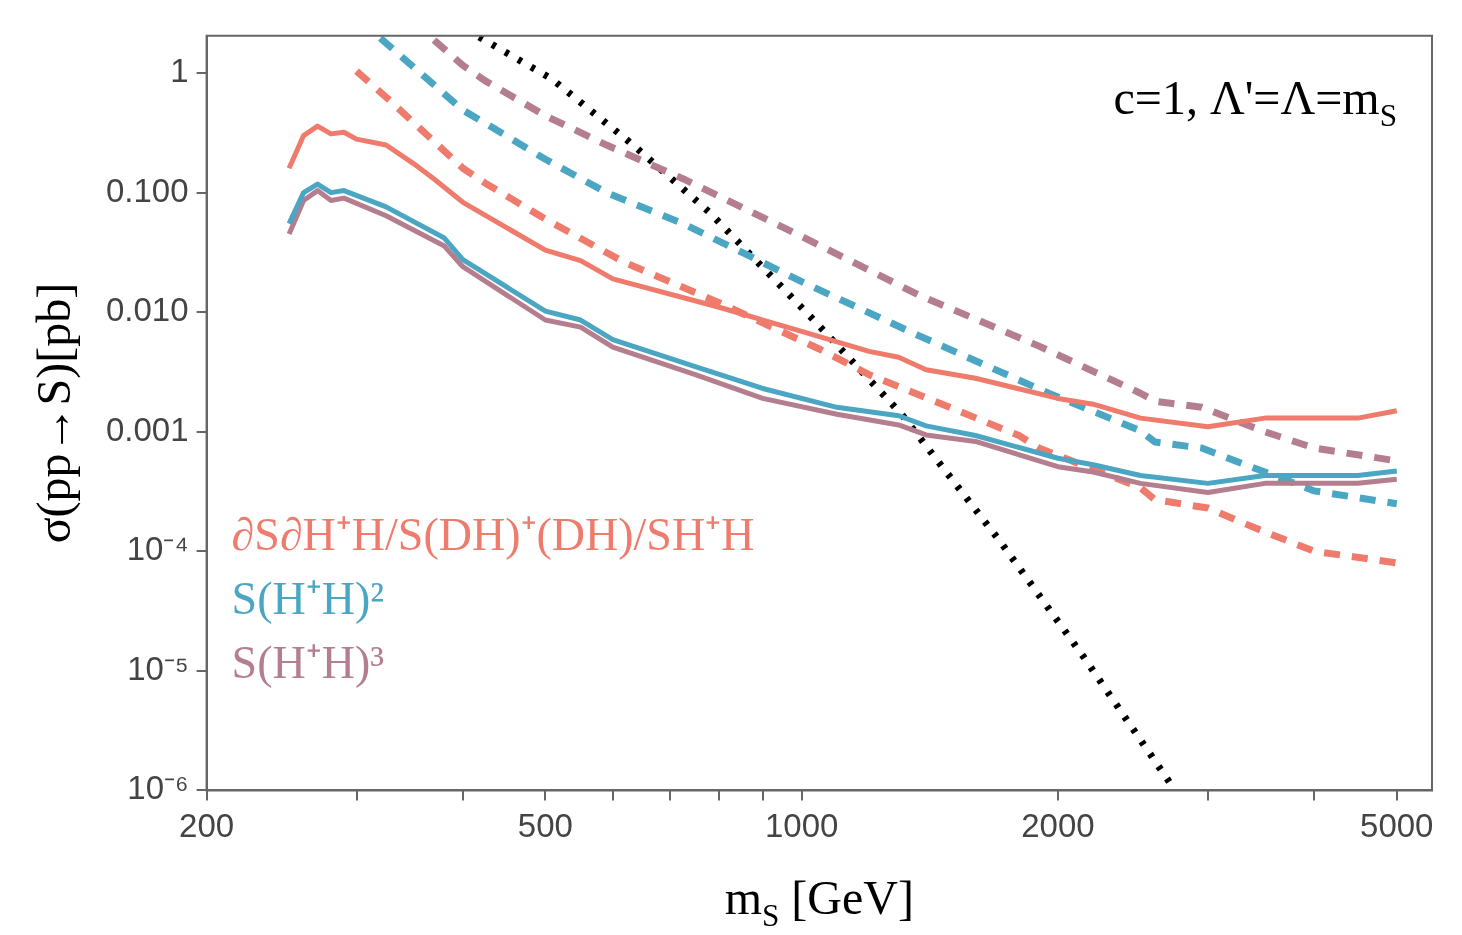 The image size is (1462, 935). Describe the element at coordinates (147, 429) in the screenshot. I see `y-tick-label: 0.001` at that location.